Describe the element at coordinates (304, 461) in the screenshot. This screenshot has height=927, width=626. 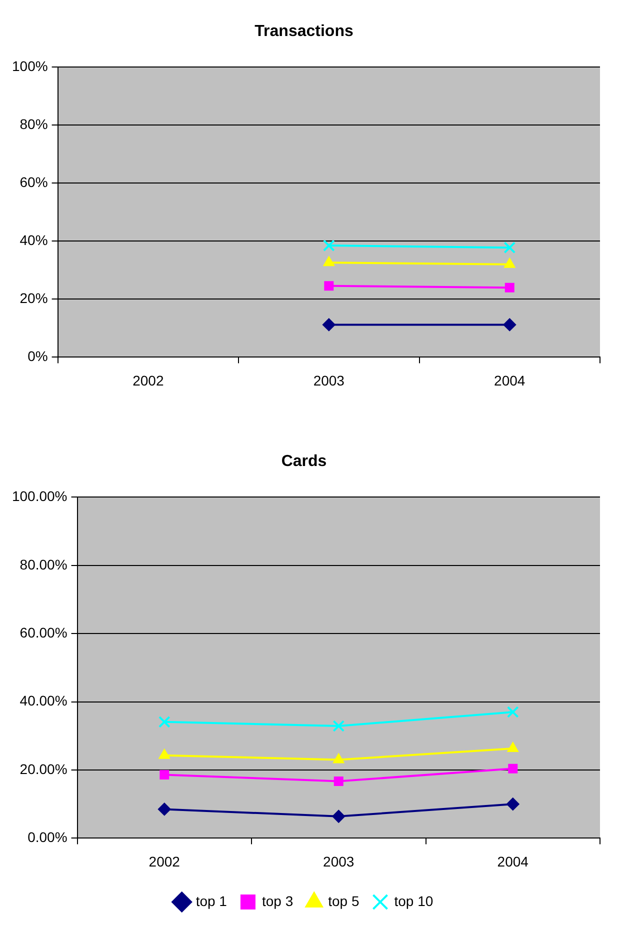
I see `chart-title: Cards` at that location.